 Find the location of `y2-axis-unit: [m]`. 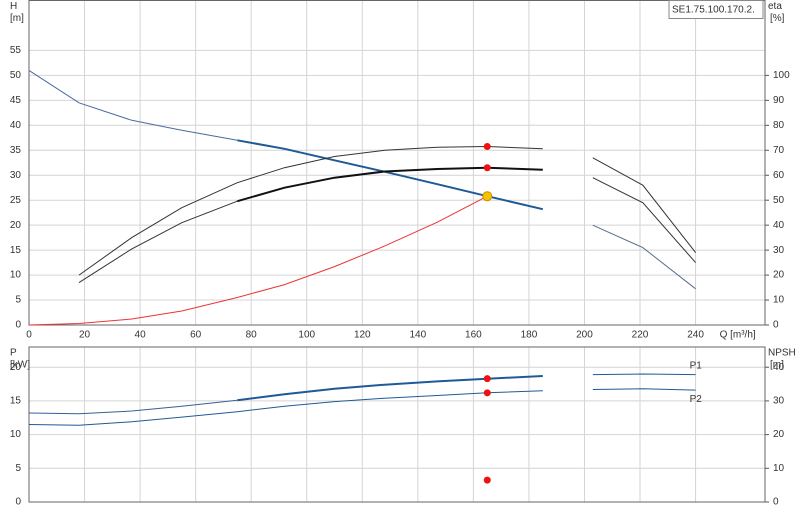

y2-axis-unit: [m] is located at coordinates (777, 365).